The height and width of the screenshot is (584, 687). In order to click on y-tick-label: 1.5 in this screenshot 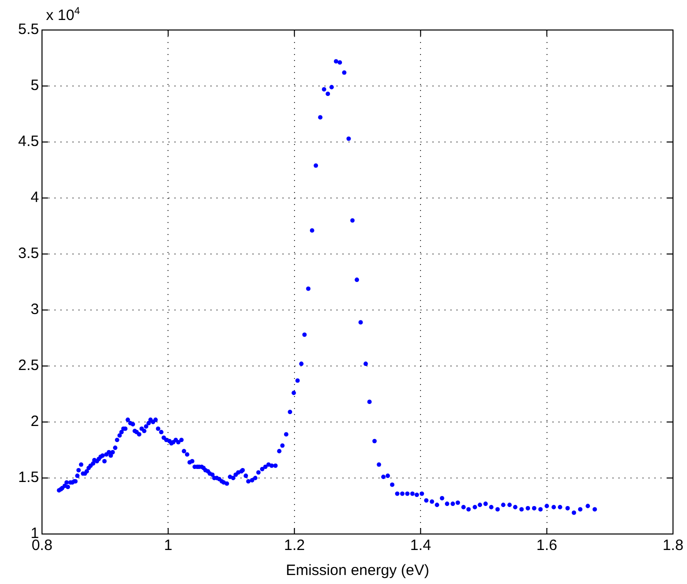, I will do `click(28, 477)`.